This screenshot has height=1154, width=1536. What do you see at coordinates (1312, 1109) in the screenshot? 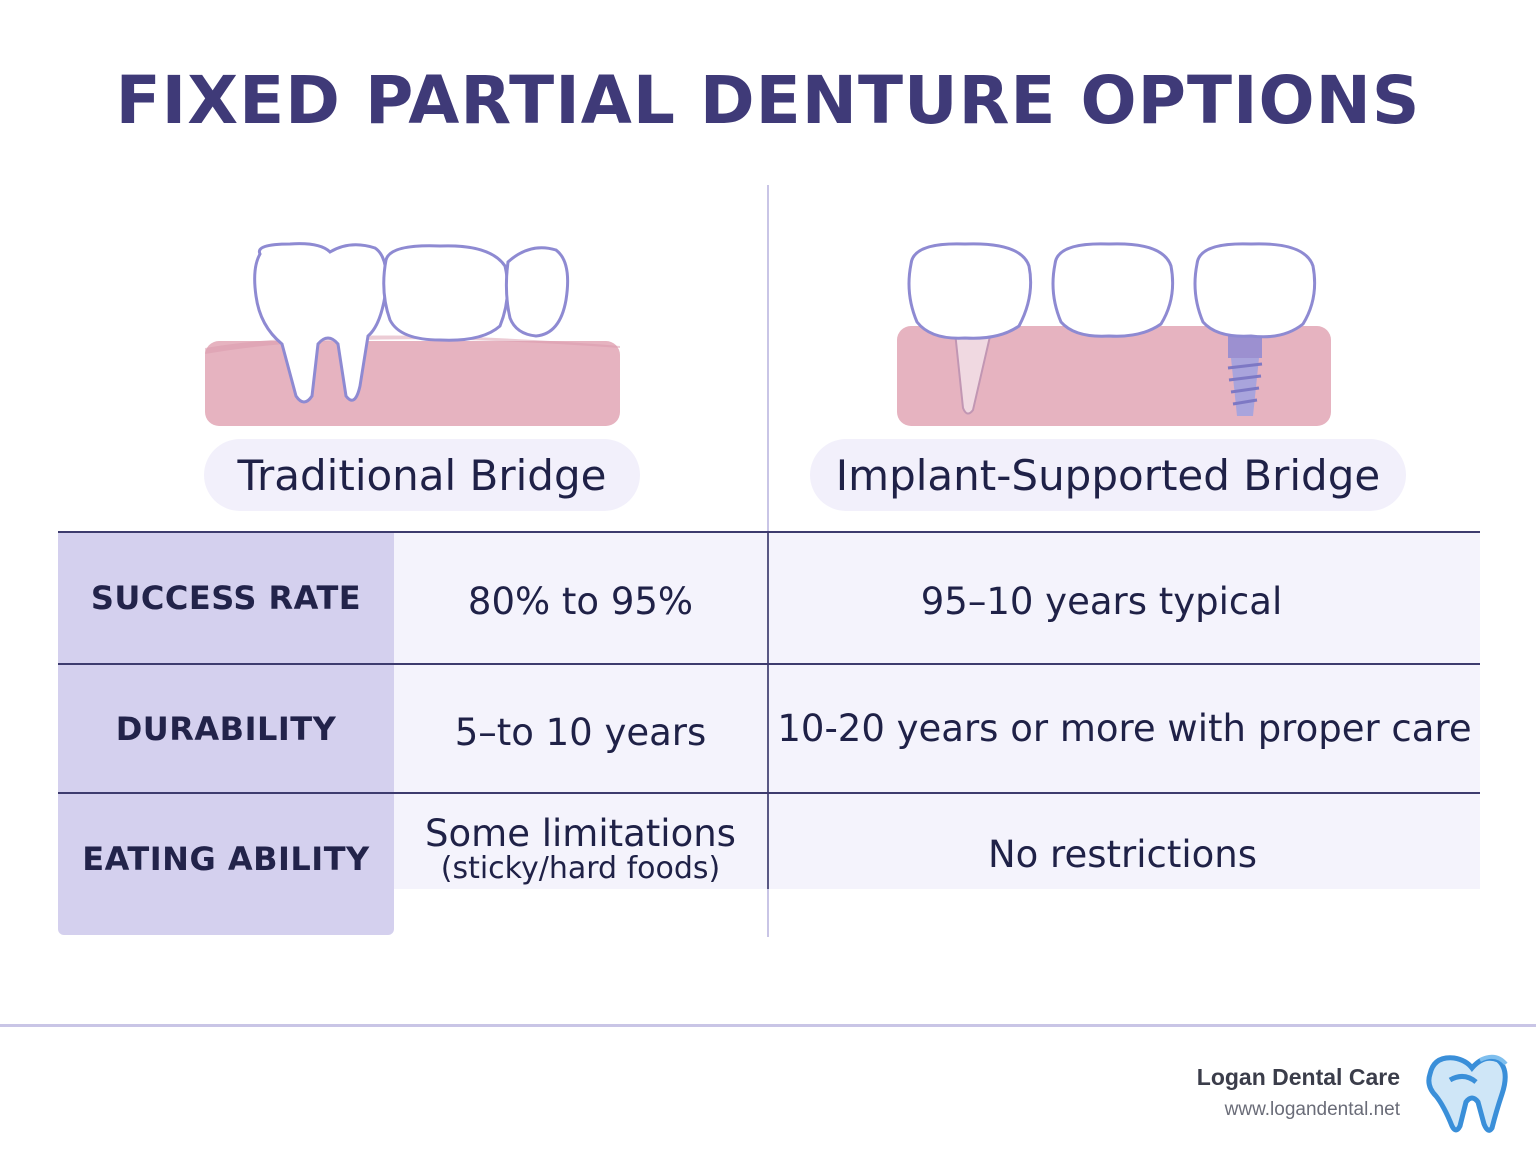
I see `brand-url: www.logandental.net` at bounding box center [1312, 1109].